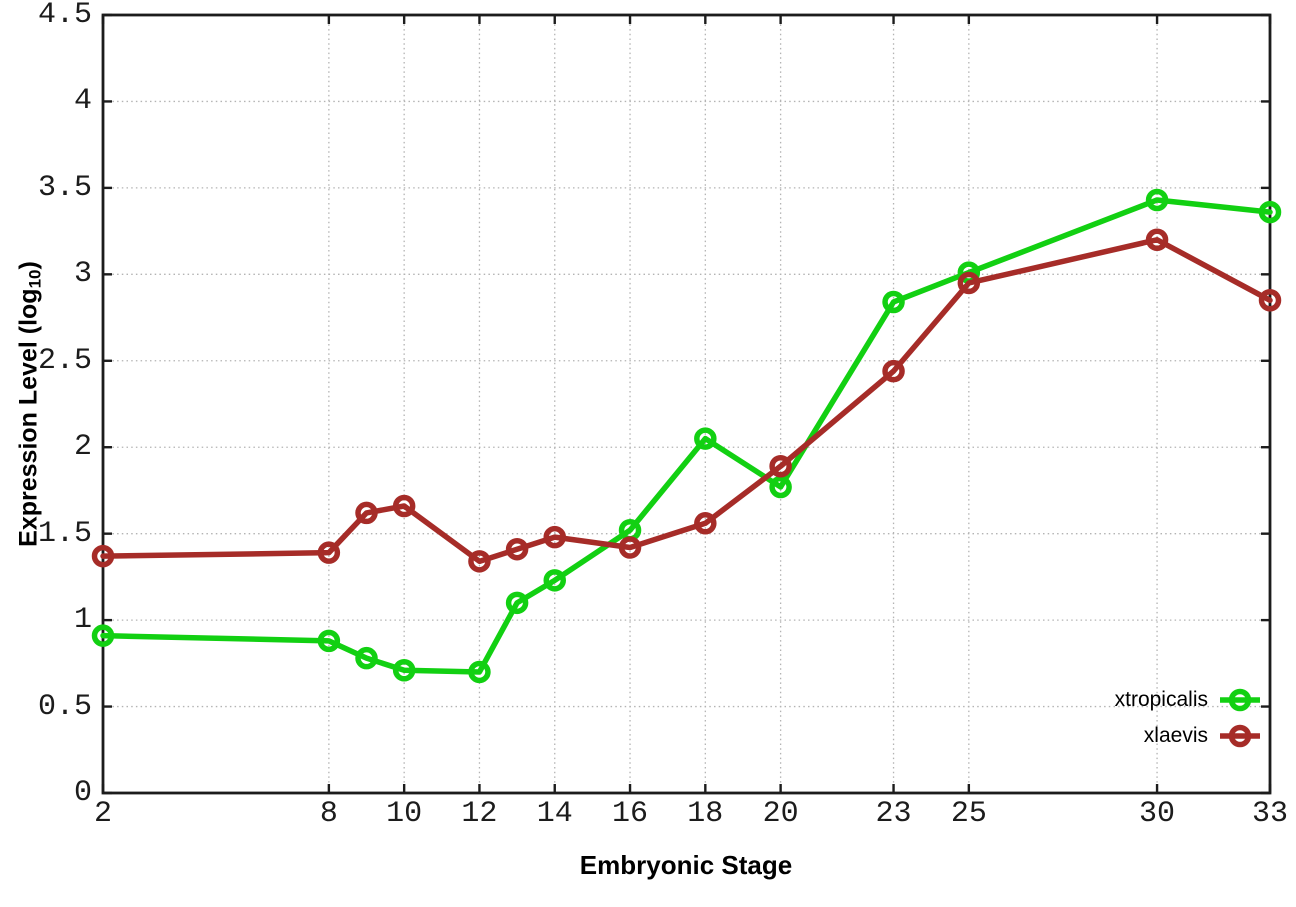  Describe the element at coordinates (64, 16) in the screenshot. I see `y-tick-label: 4.5` at that location.